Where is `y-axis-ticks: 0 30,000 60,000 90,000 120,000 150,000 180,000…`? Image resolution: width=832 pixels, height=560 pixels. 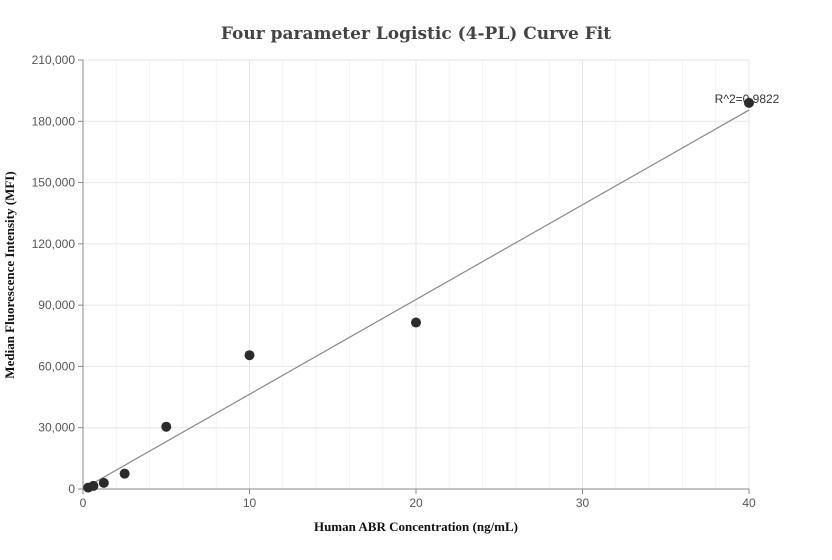
y-axis-ticks: 0 30,000 60,000 90,000 120,000 150,000 180,000… is located at coordinates (57, 274).